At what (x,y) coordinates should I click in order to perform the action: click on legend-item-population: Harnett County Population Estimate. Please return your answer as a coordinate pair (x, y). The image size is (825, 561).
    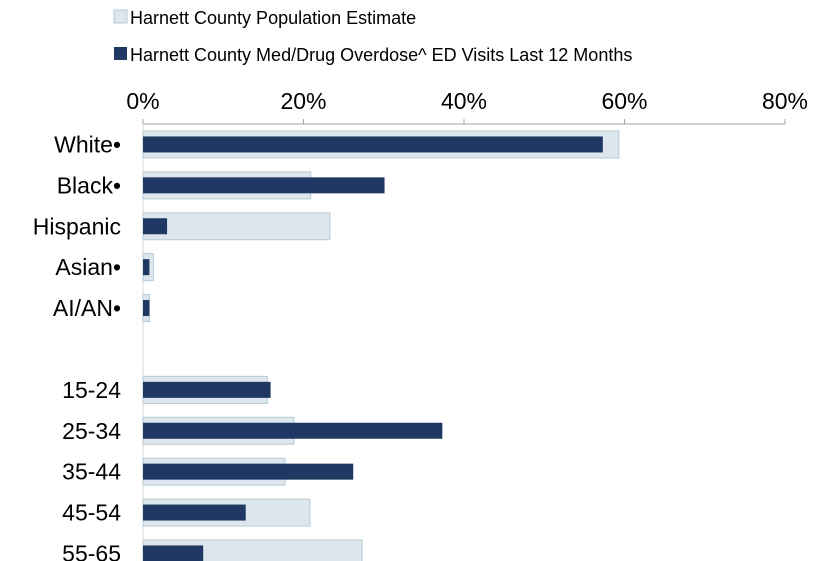
    Looking at the image, I should click on (264, 18).